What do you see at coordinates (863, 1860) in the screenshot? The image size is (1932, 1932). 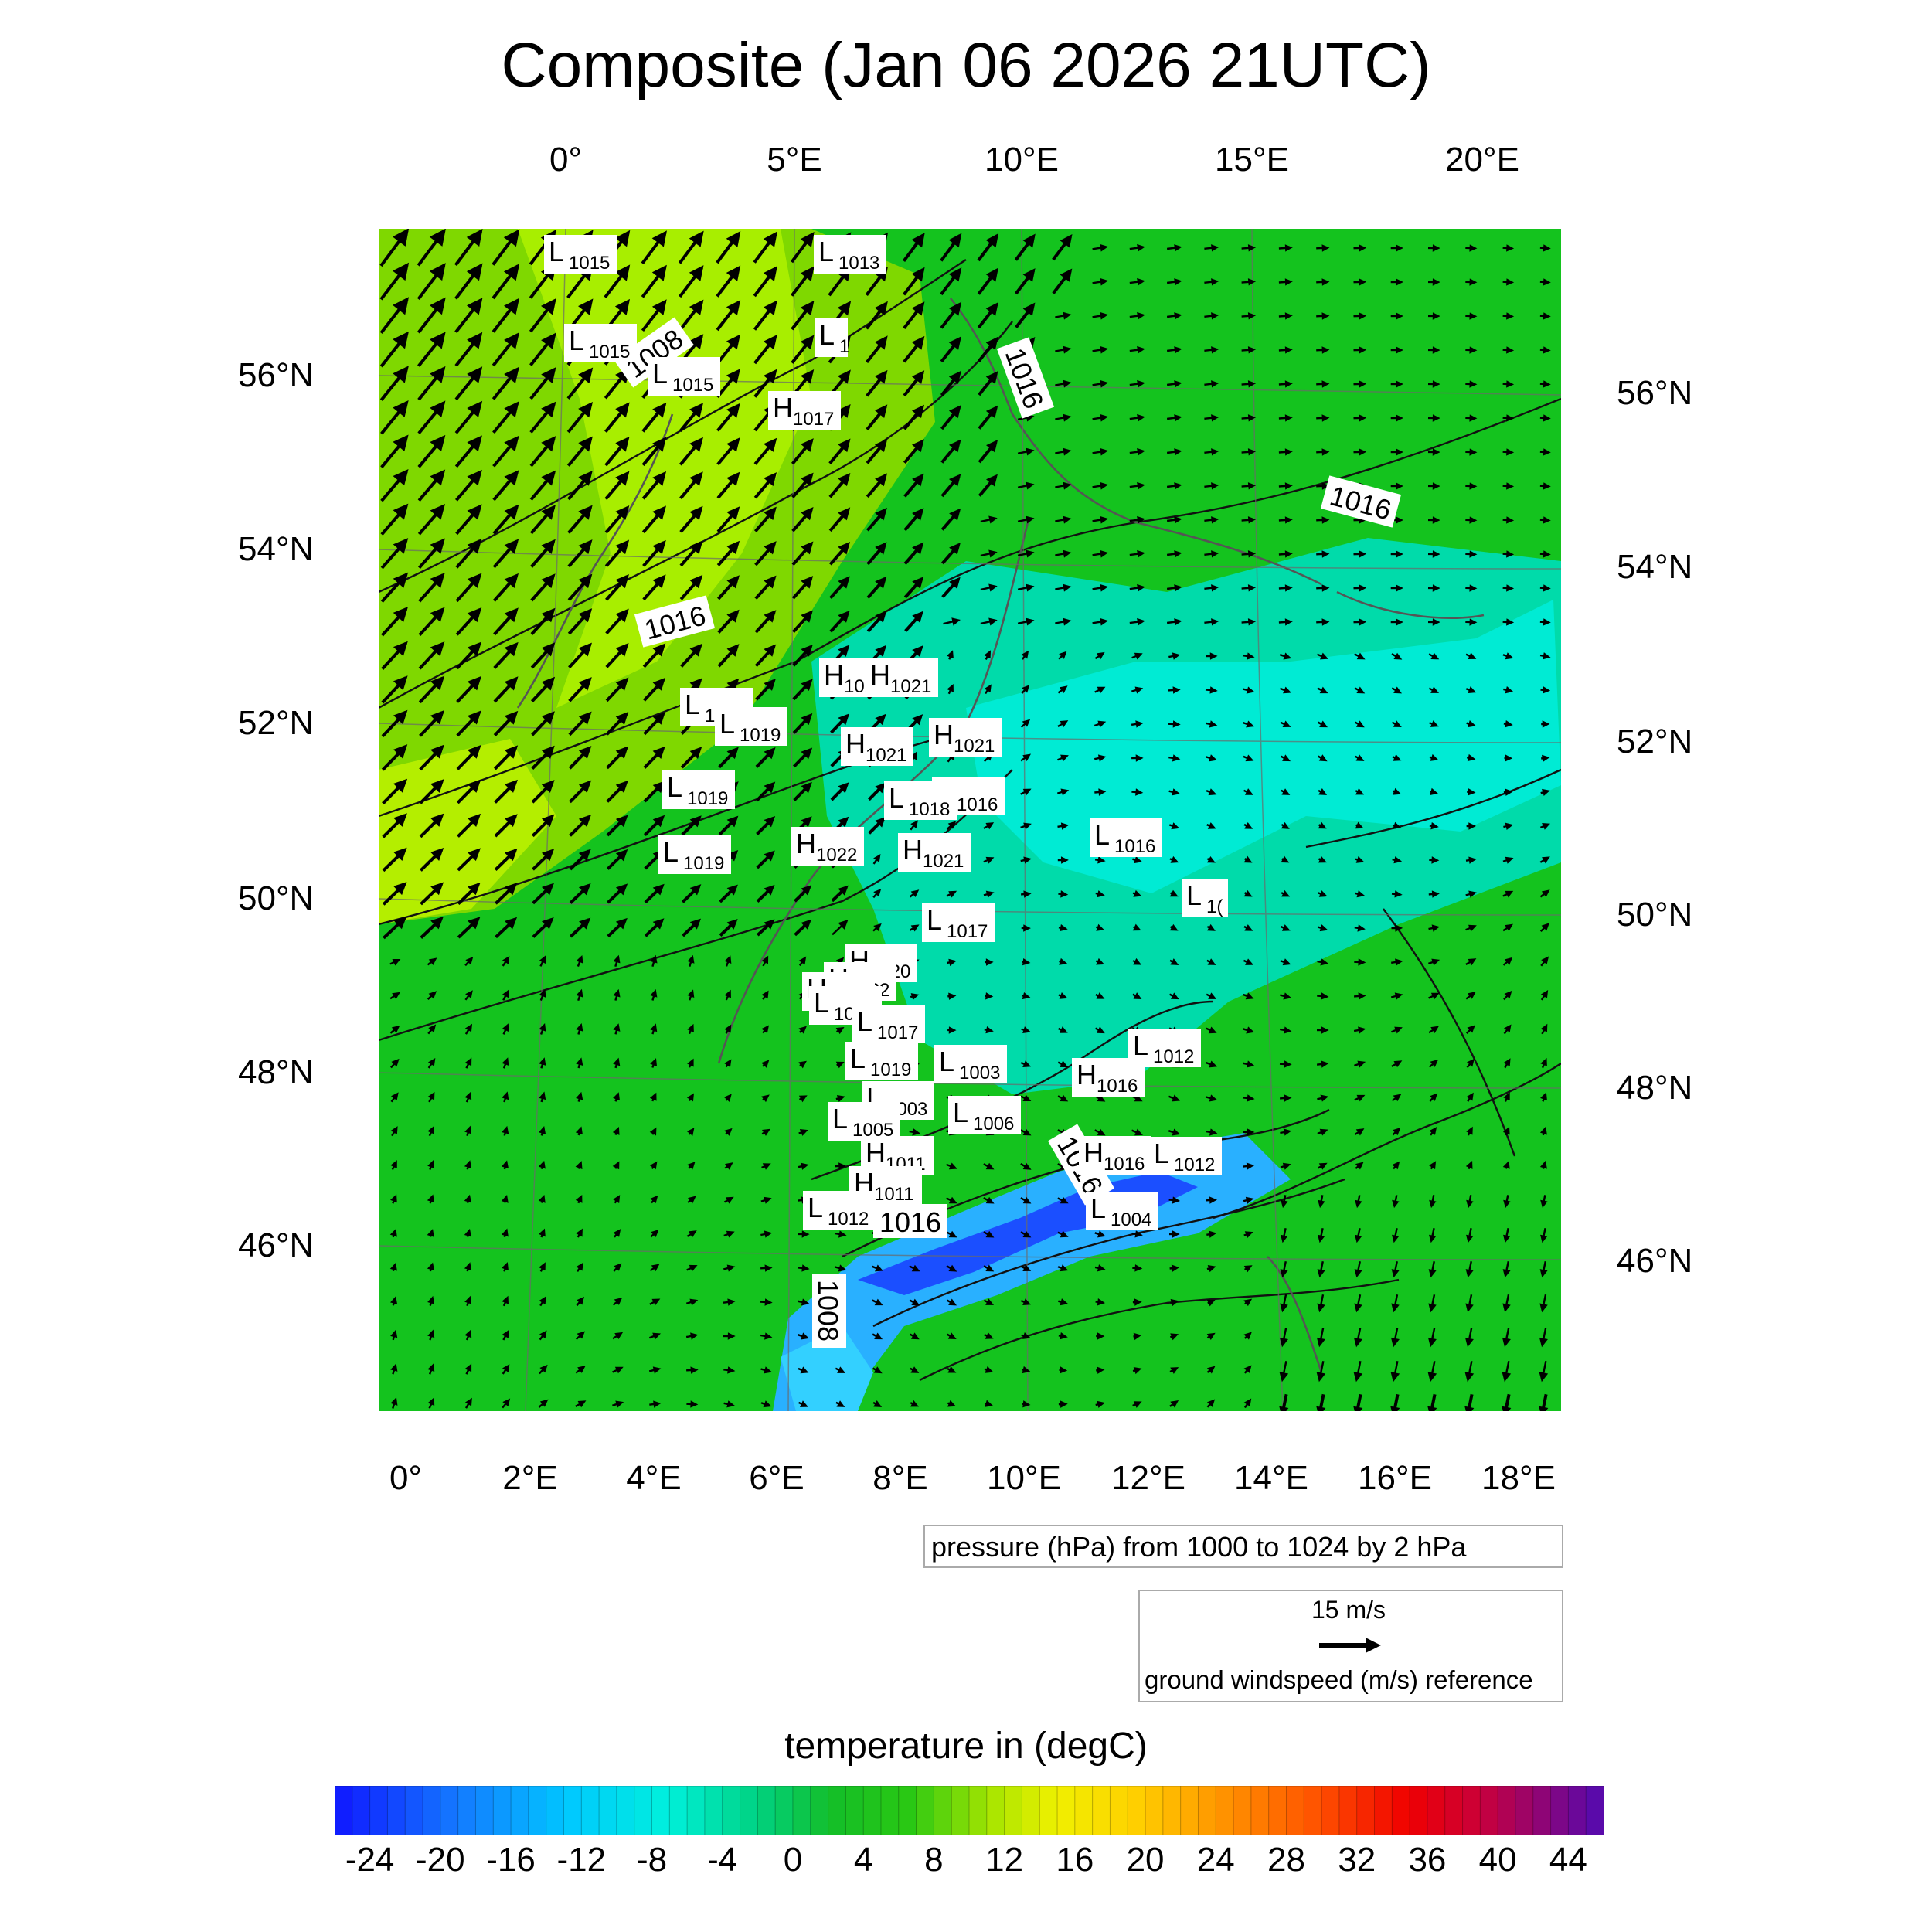 I see `colorbar-tick-label: 4` at bounding box center [863, 1860].